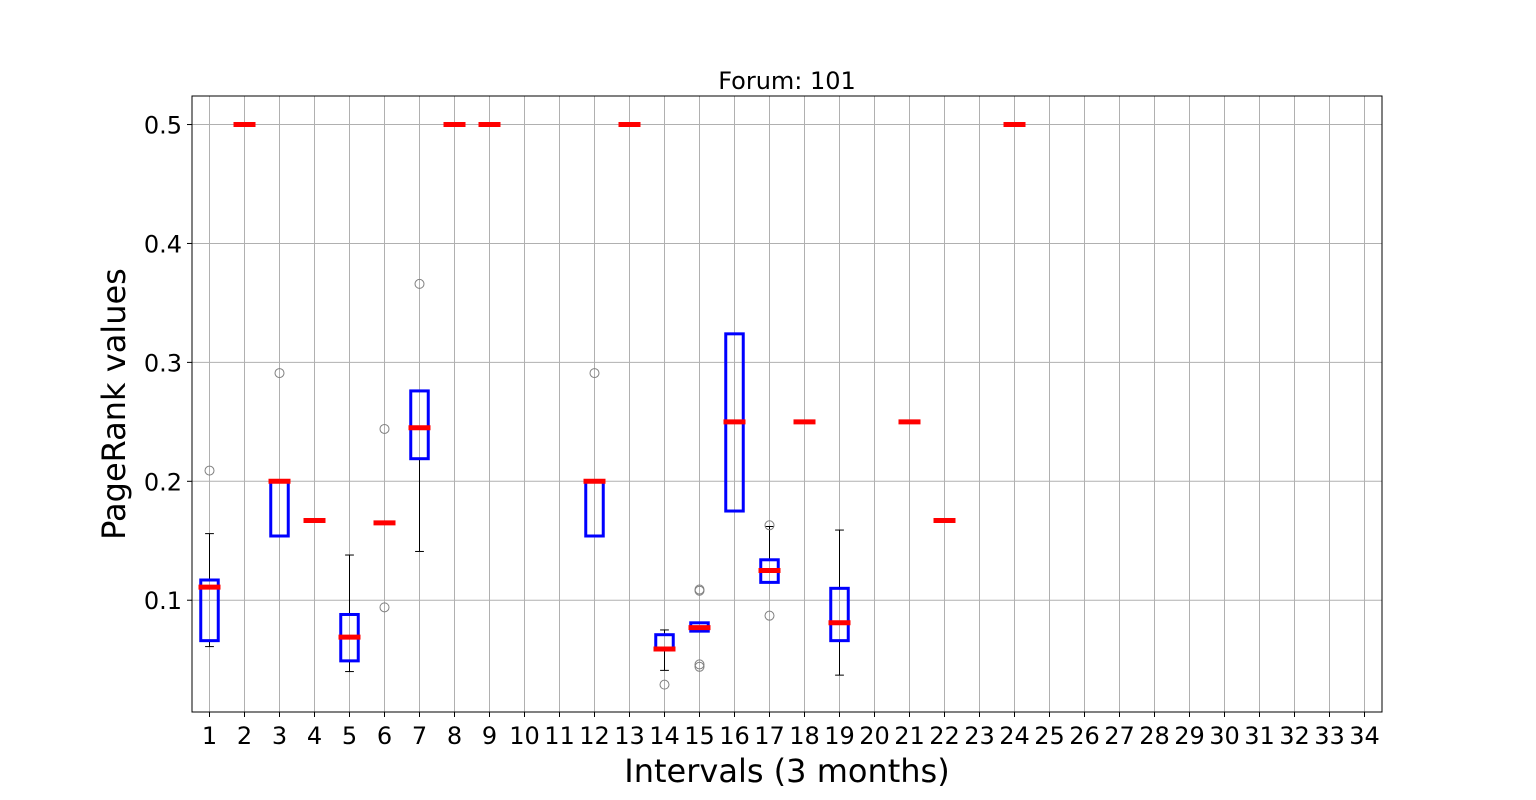 The height and width of the screenshot is (800, 1536). I want to click on y-tick-label: 0.3, so click(163, 363).